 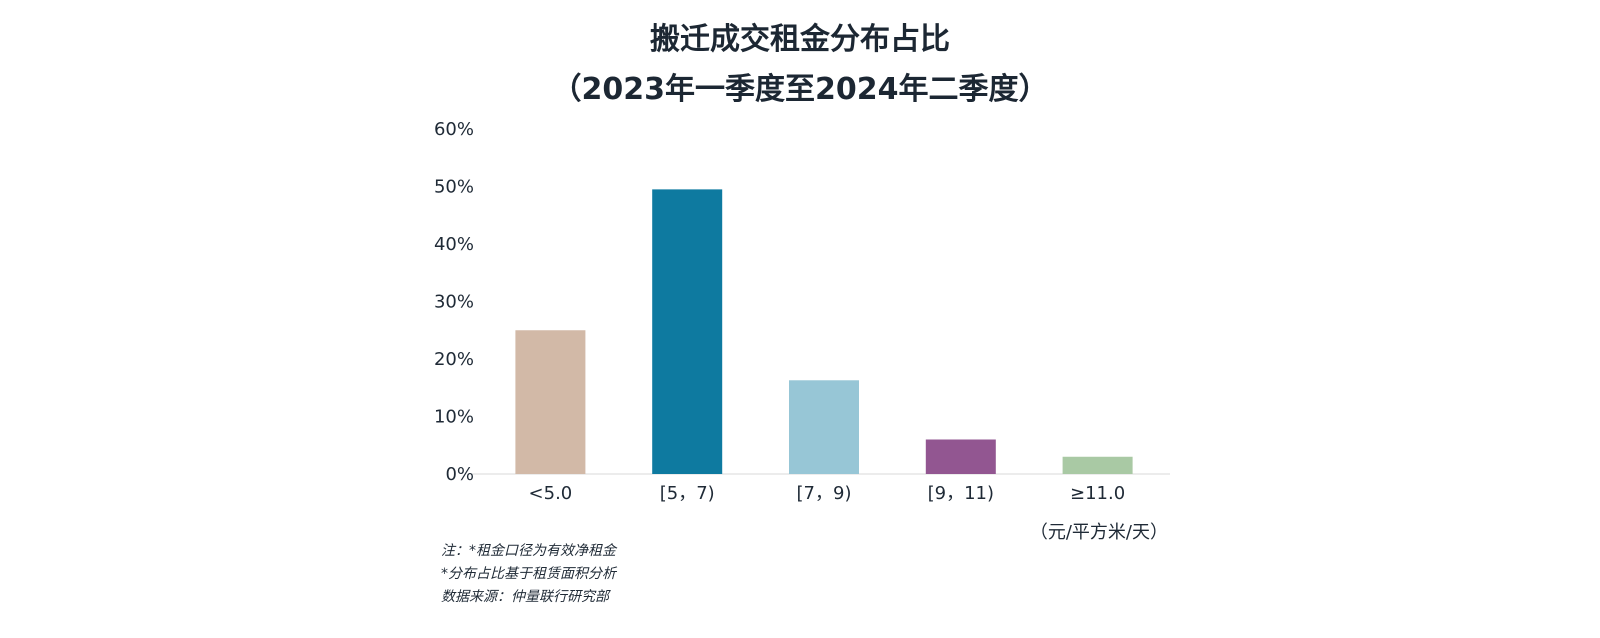 I want to click on x-axis-ticks: <5.0 [5，7) [7，9) [9，11) ≥11.0, so click(x=827, y=493).